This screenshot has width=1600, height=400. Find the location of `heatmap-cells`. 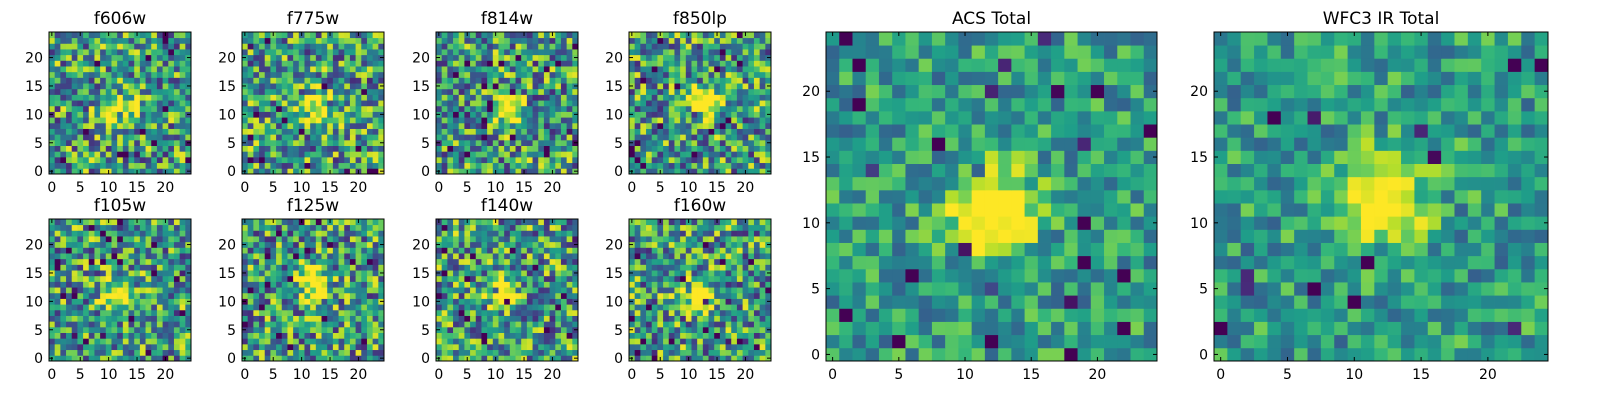

heatmap-cells is located at coordinates (700, 103).